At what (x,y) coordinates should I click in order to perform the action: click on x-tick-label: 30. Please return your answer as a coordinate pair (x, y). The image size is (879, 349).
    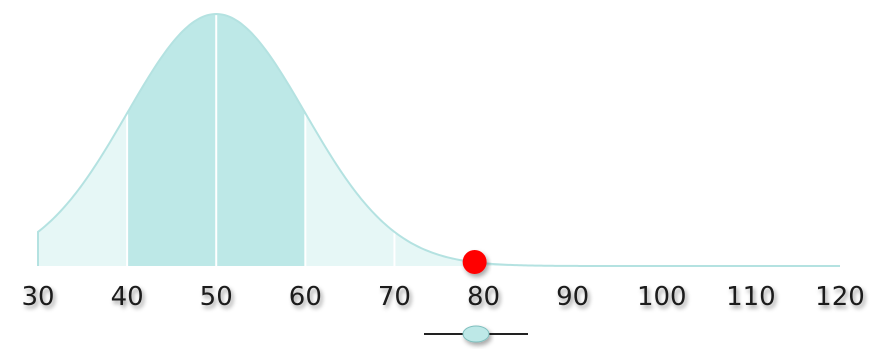
    Looking at the image, I should click on (37, 297).